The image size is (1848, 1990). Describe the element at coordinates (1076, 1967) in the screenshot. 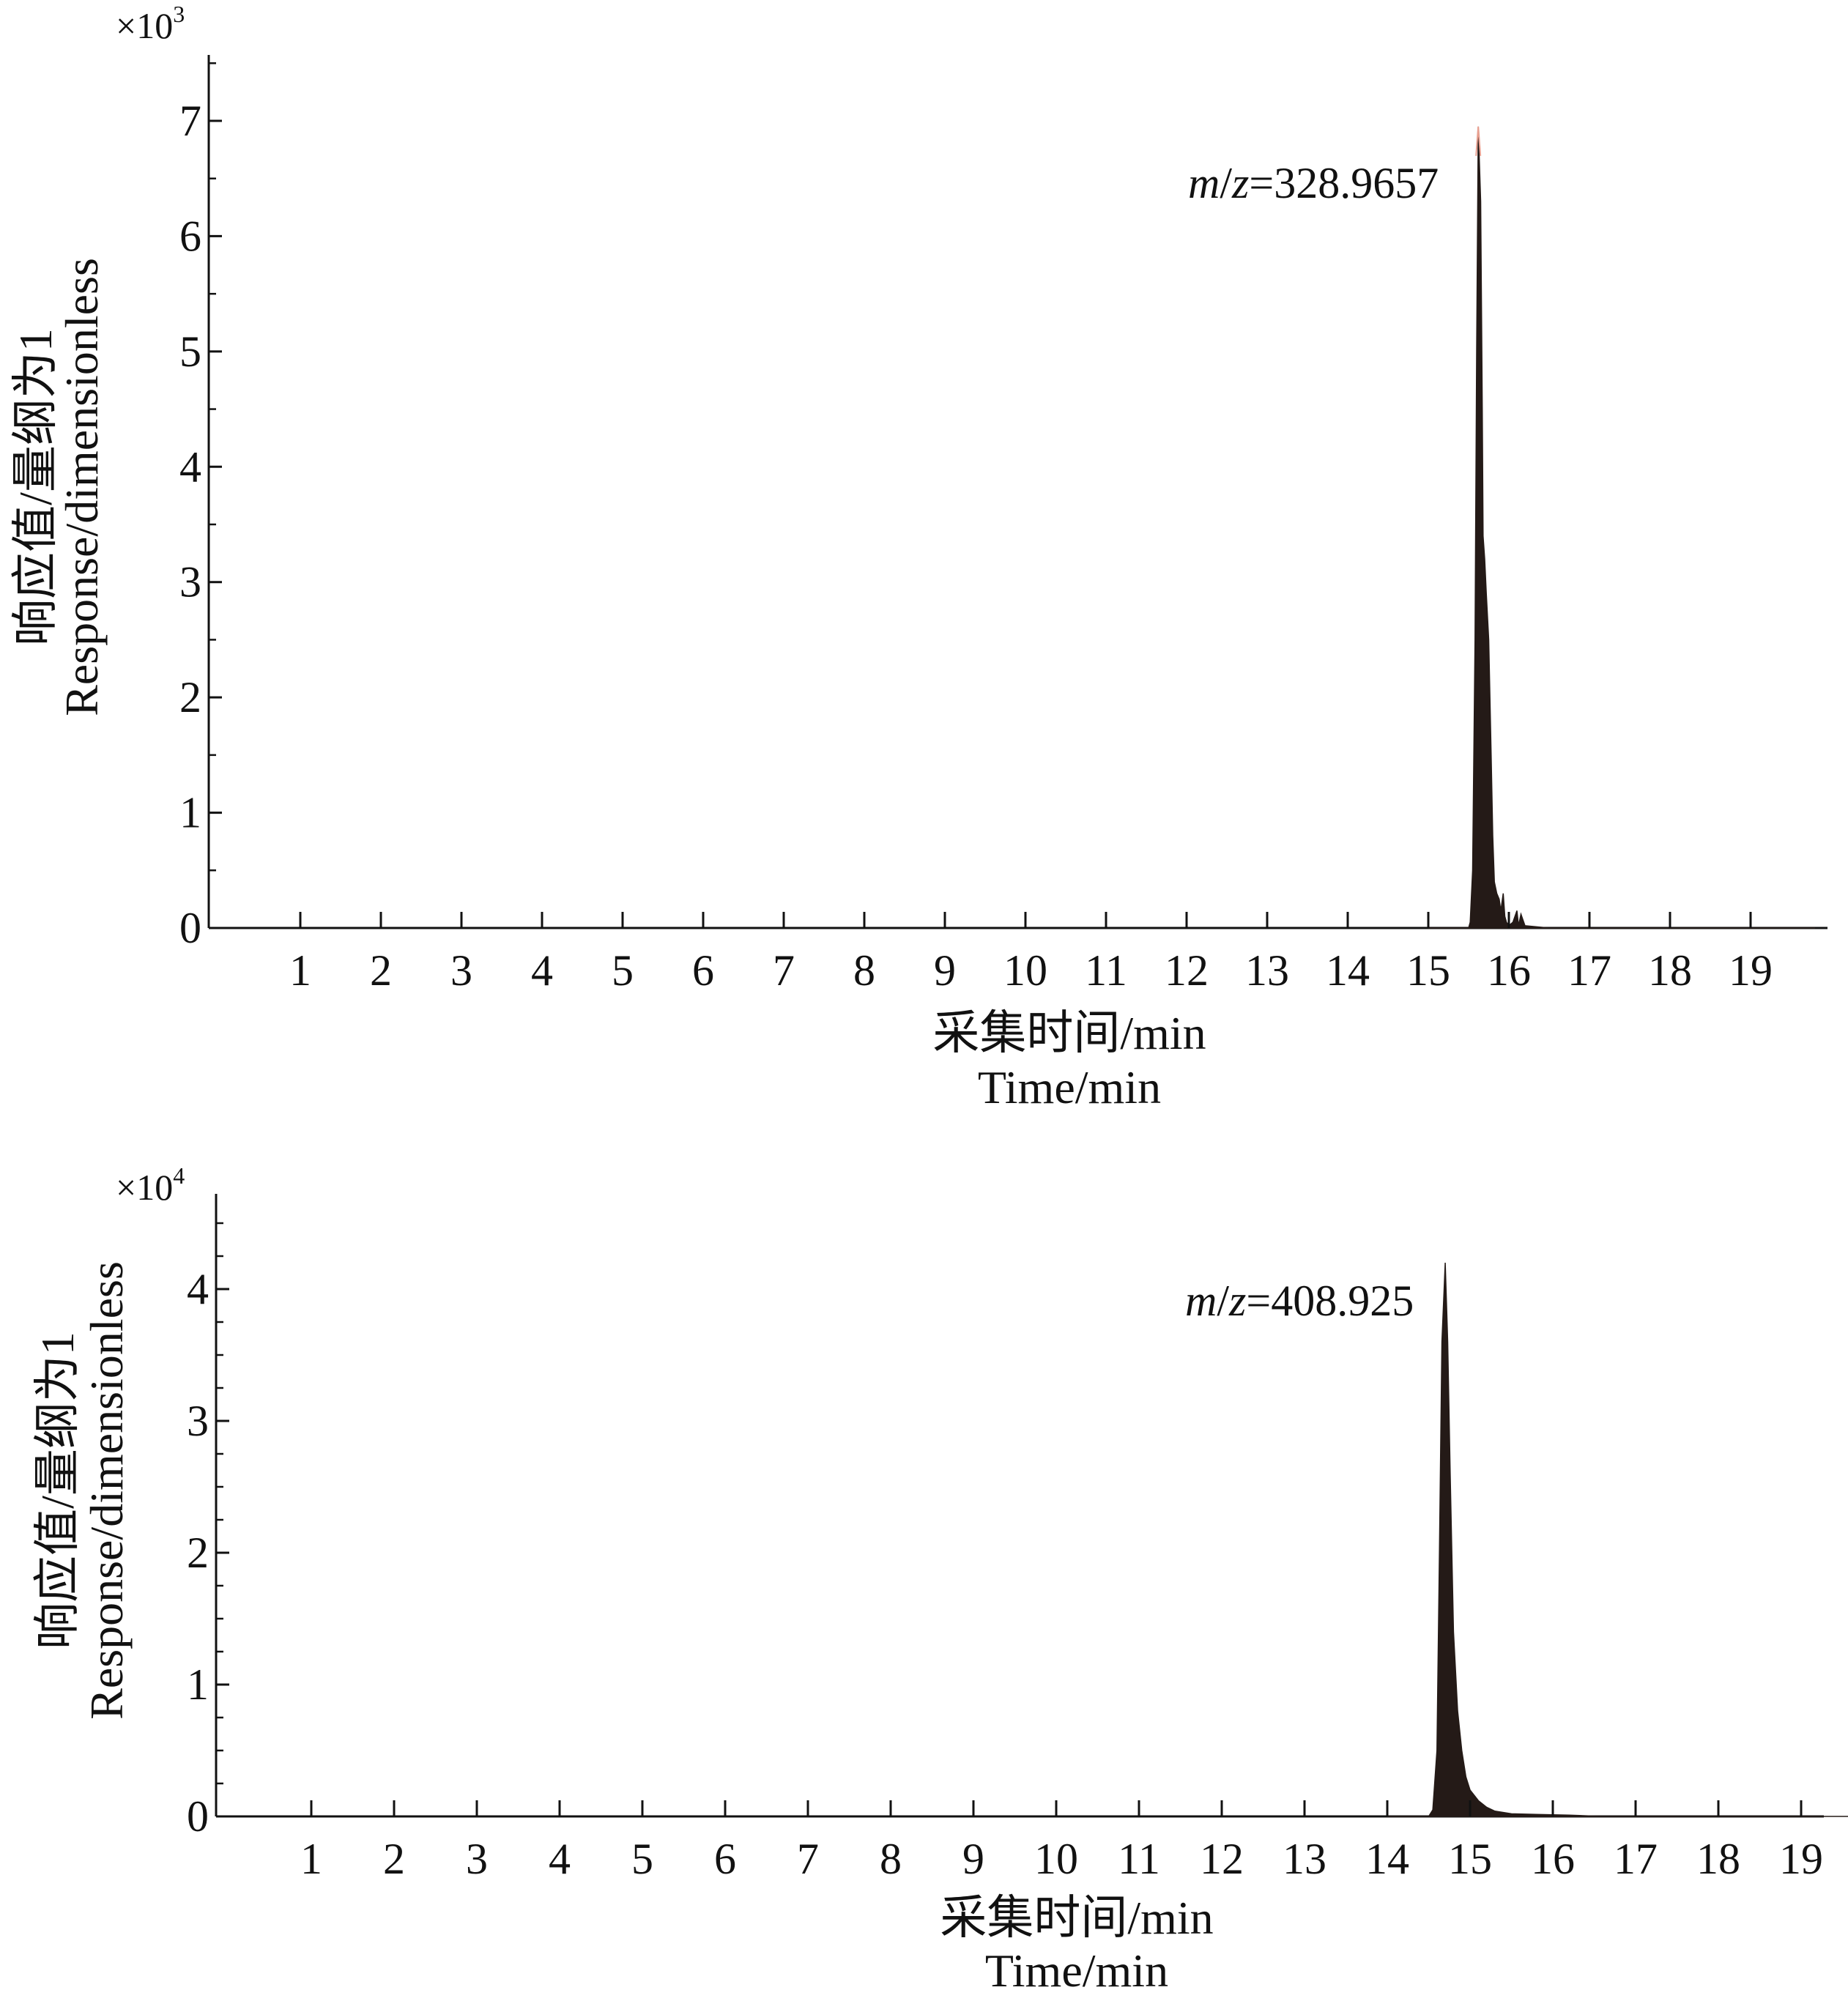

I see `chart-2-xlabel-en: Time/min` at that location.